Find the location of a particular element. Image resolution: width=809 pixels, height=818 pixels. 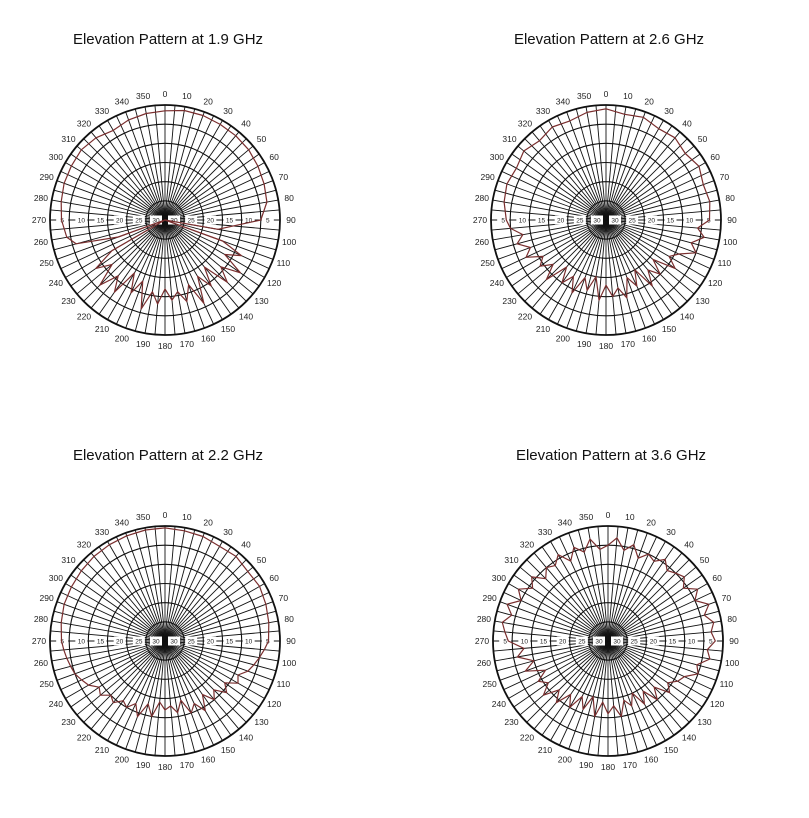

angle-label: 160 is located at coordinates (208, 338).